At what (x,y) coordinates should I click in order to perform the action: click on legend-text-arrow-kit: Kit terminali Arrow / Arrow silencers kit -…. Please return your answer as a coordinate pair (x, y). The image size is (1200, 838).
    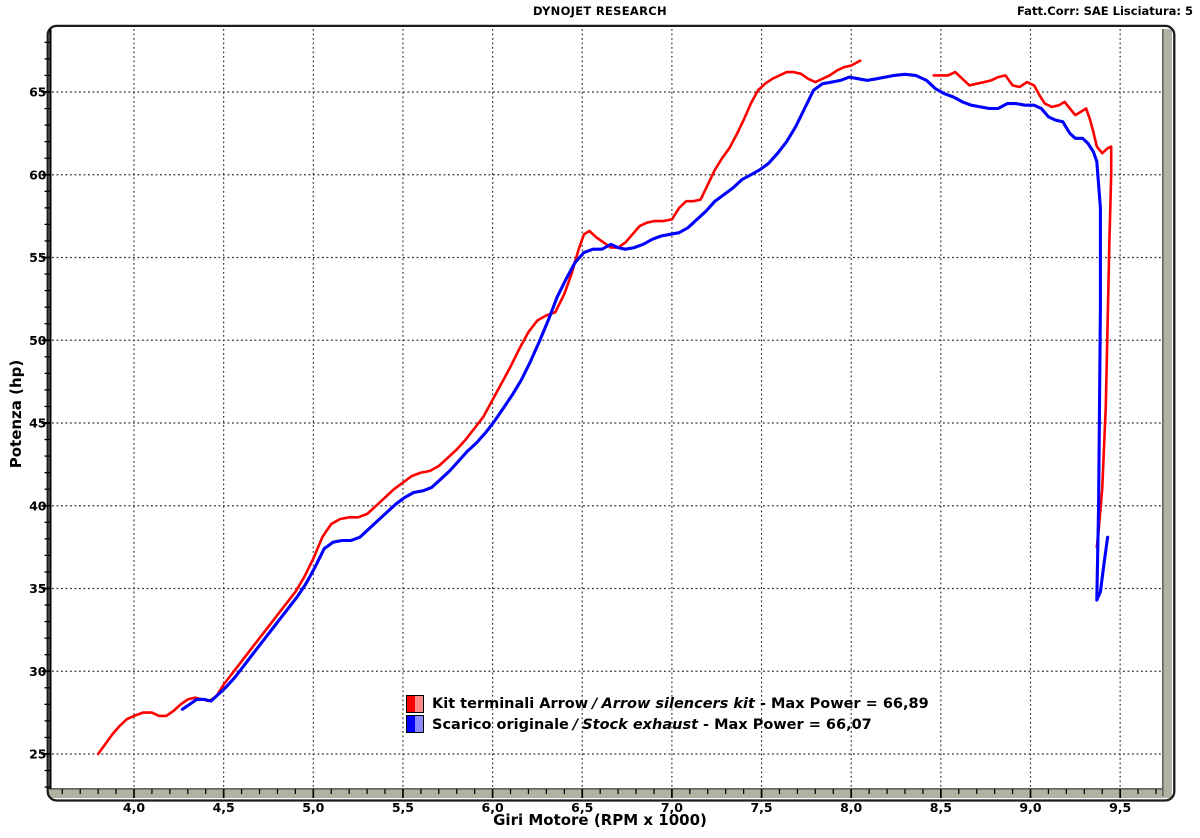
    Looking at the image, I should click on (680, 704).